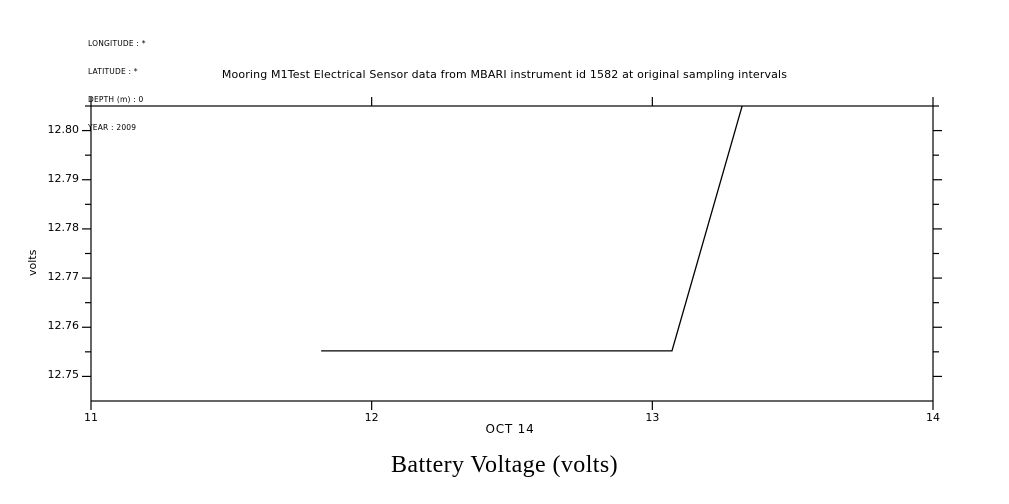  Describe the element at coordinates (117, 43) in the screenshot. I see `metadata-longitude: LONGITUDE : *` at that location.